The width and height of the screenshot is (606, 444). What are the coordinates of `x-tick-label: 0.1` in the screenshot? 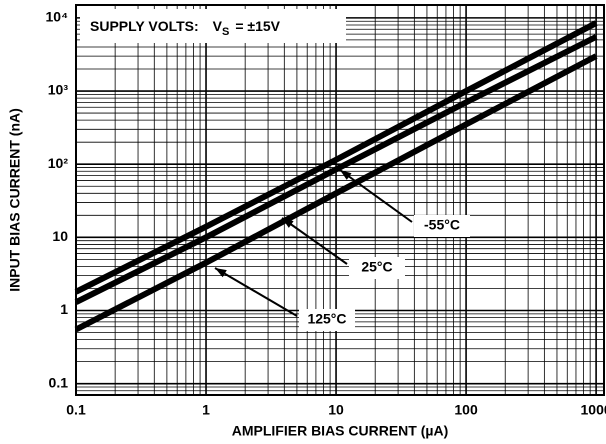 It's located at (76, 410).